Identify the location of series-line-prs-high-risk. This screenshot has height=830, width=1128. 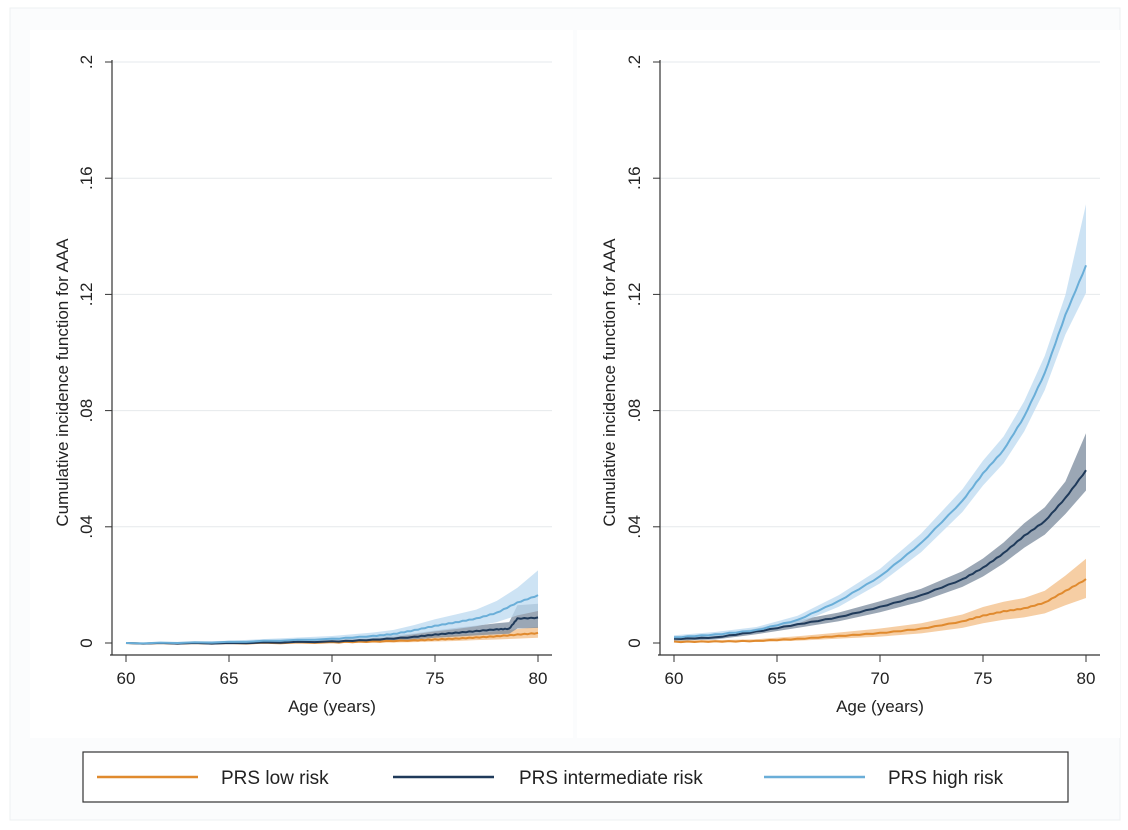
(332, 619).